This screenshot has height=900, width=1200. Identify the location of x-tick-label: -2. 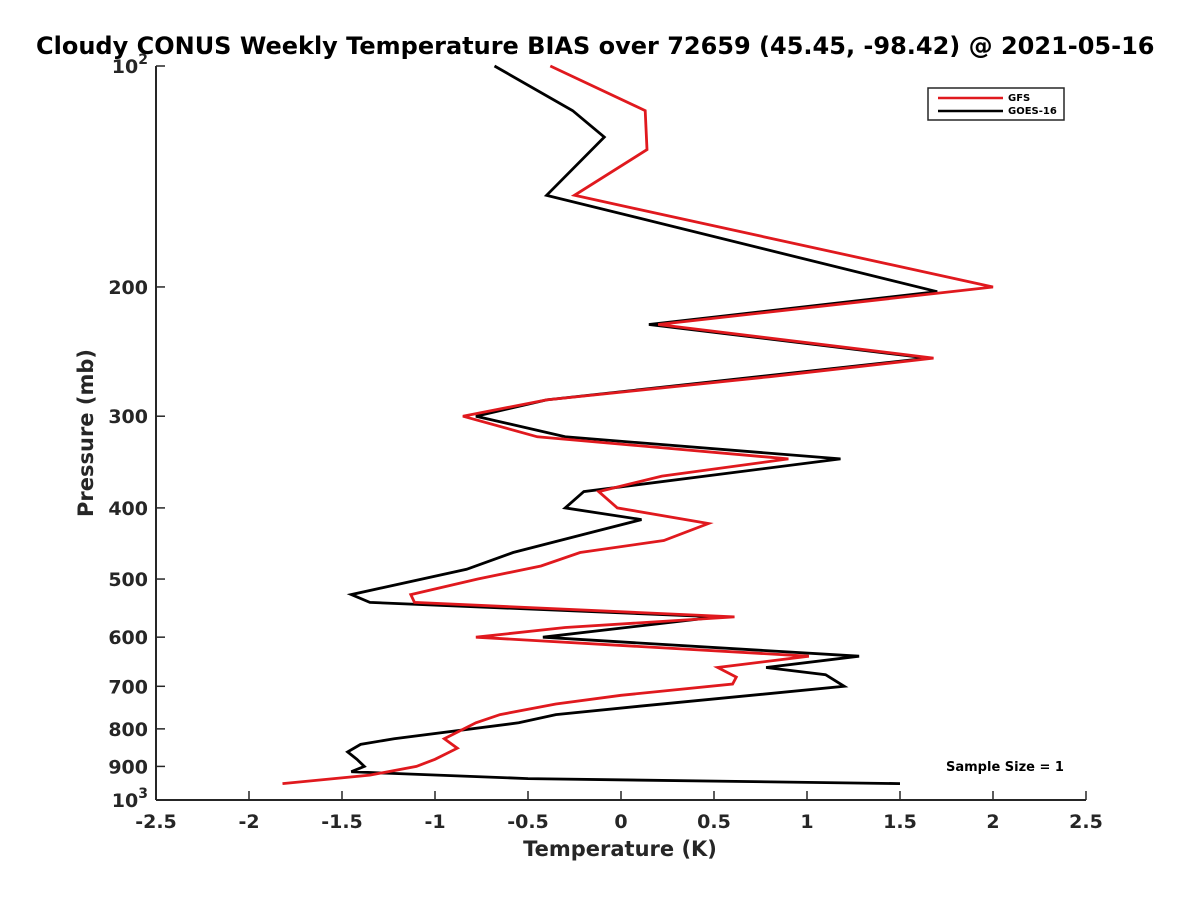
(248, 822).